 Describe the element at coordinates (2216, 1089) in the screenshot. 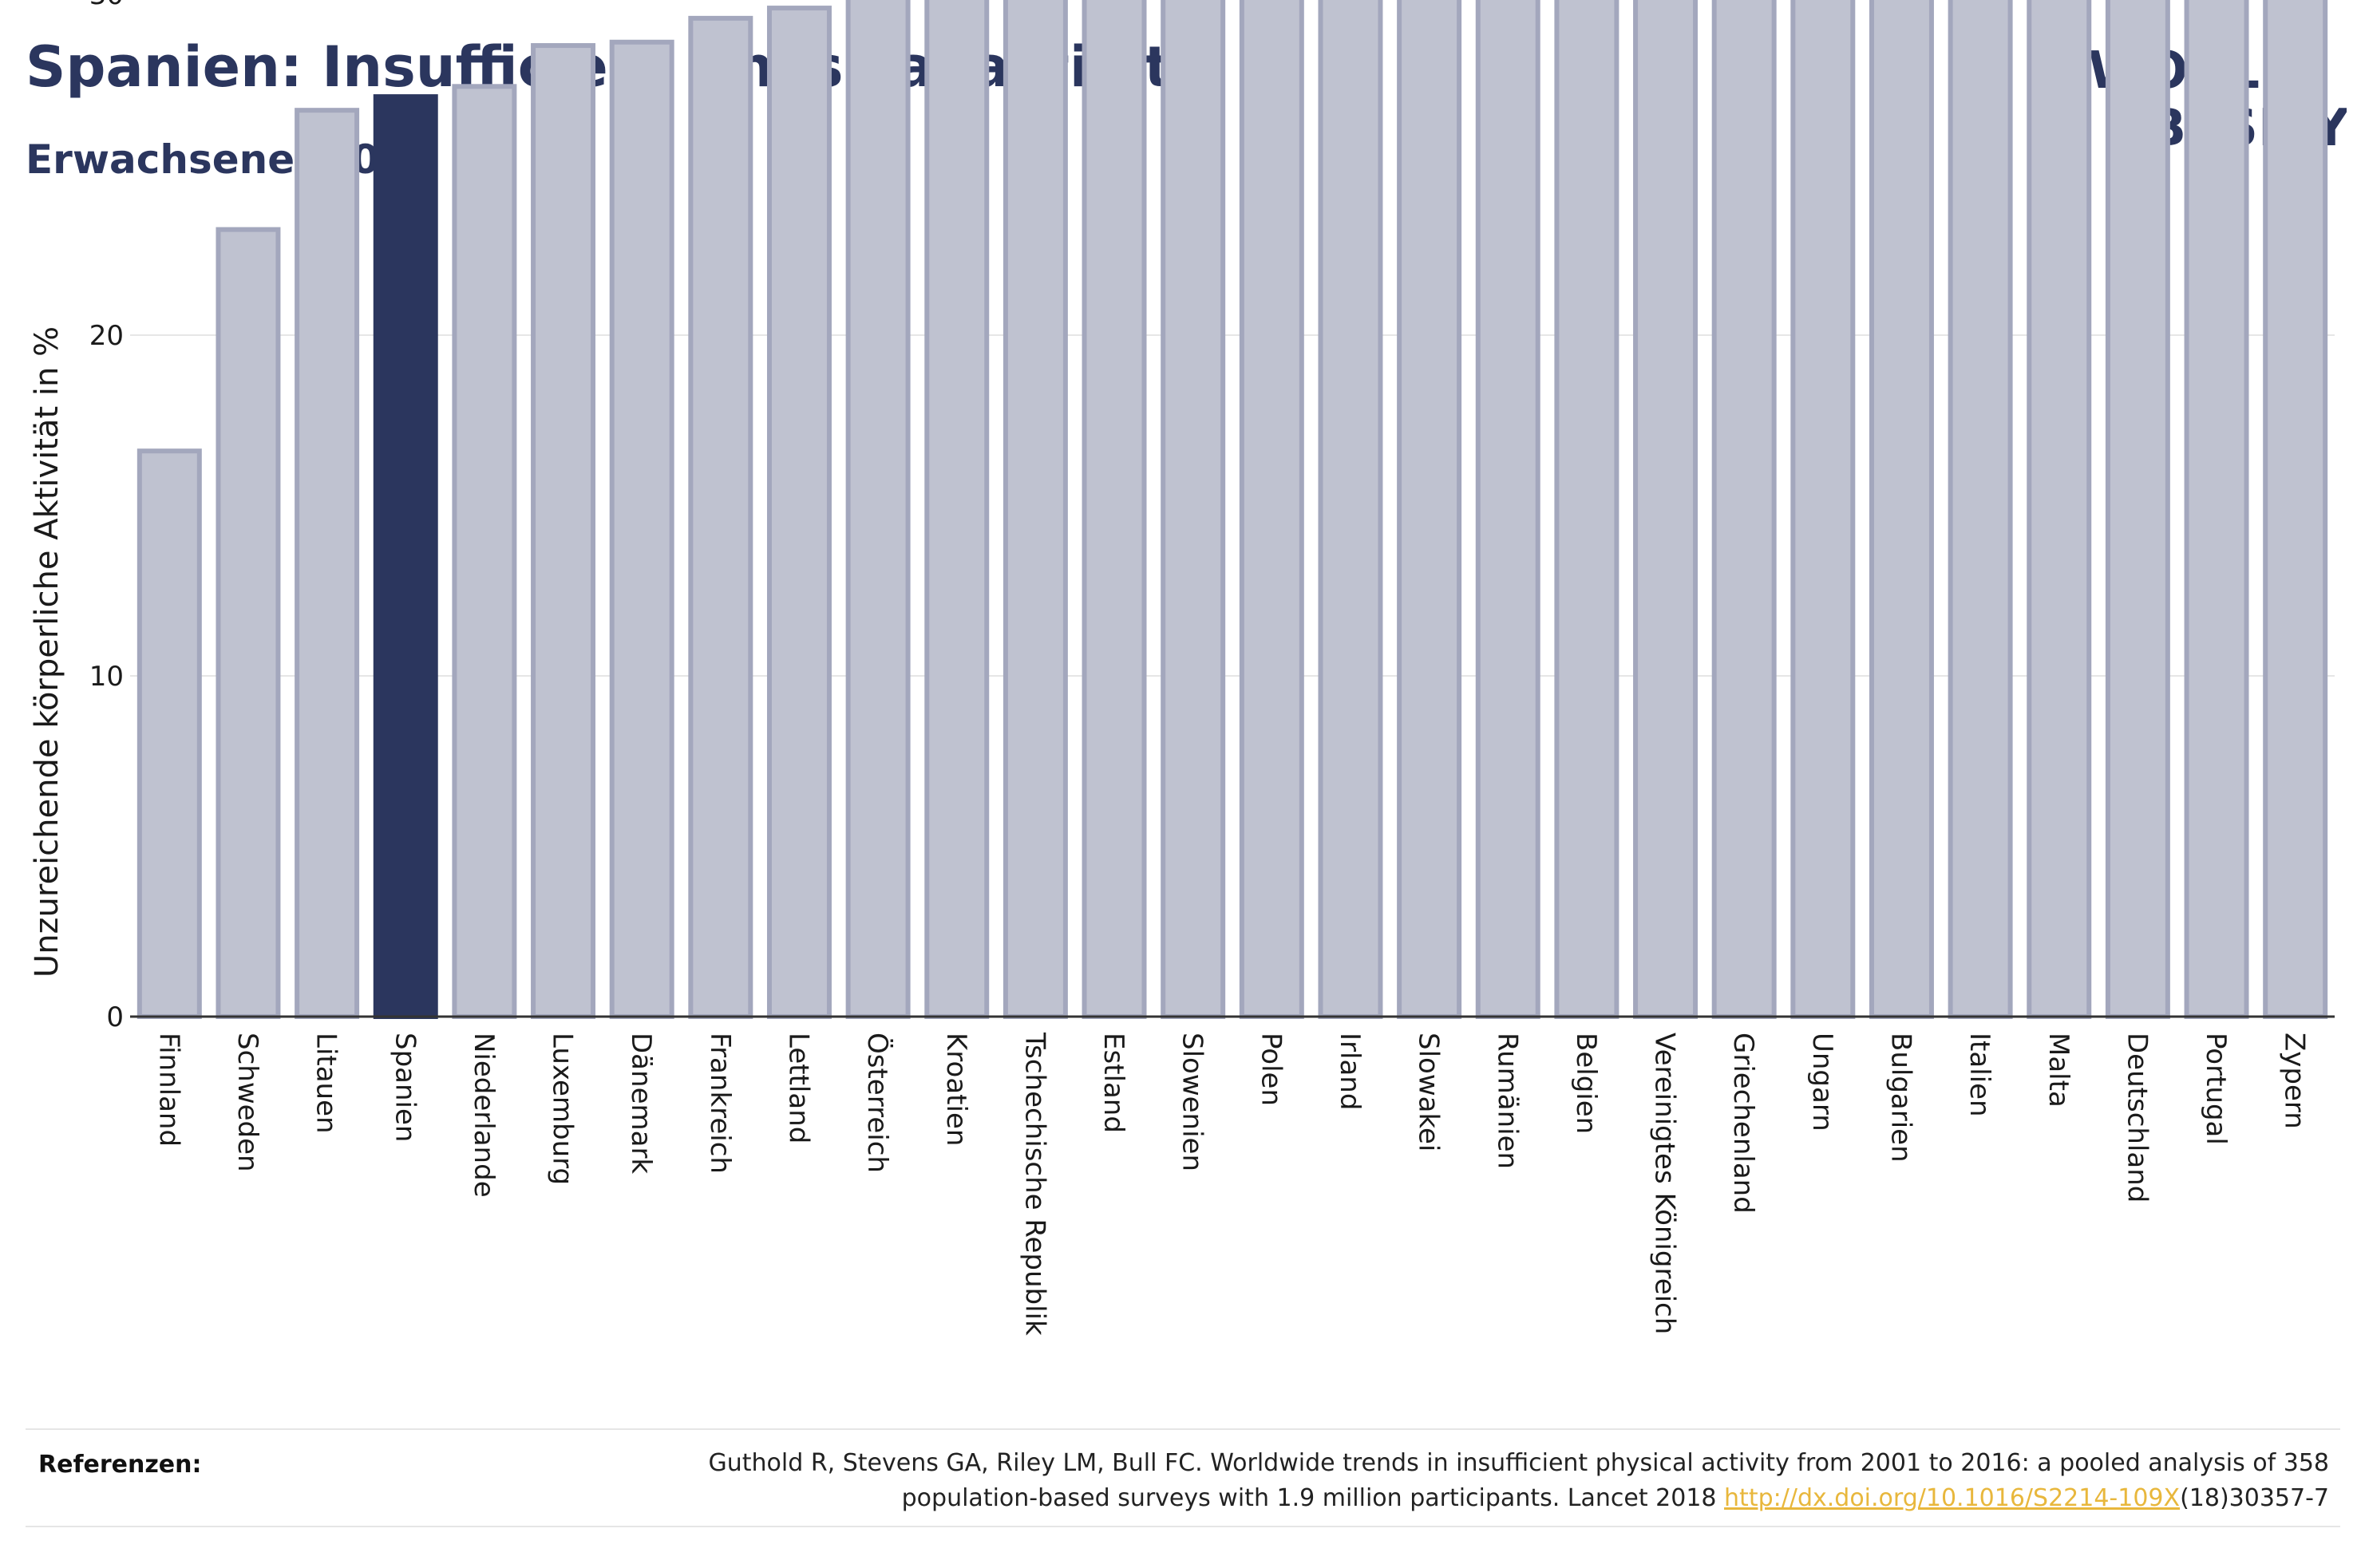

I see `x-category-label: Portugal` at that location.